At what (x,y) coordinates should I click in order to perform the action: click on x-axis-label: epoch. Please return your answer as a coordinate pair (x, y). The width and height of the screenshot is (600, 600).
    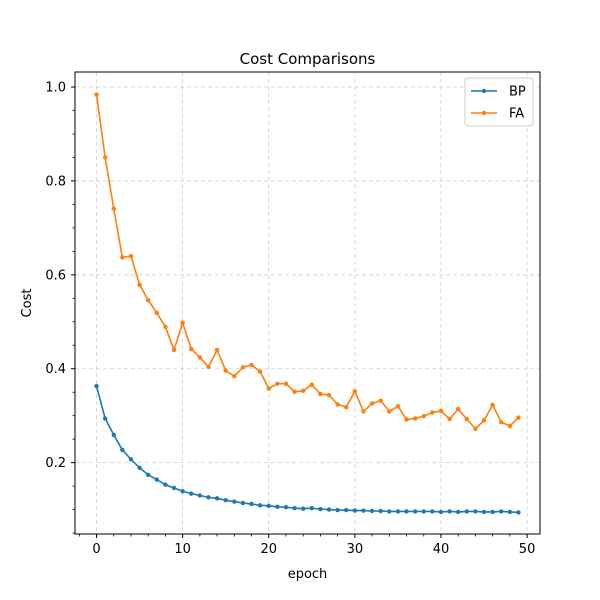
    Looking at the image, I should click on (308, 574).